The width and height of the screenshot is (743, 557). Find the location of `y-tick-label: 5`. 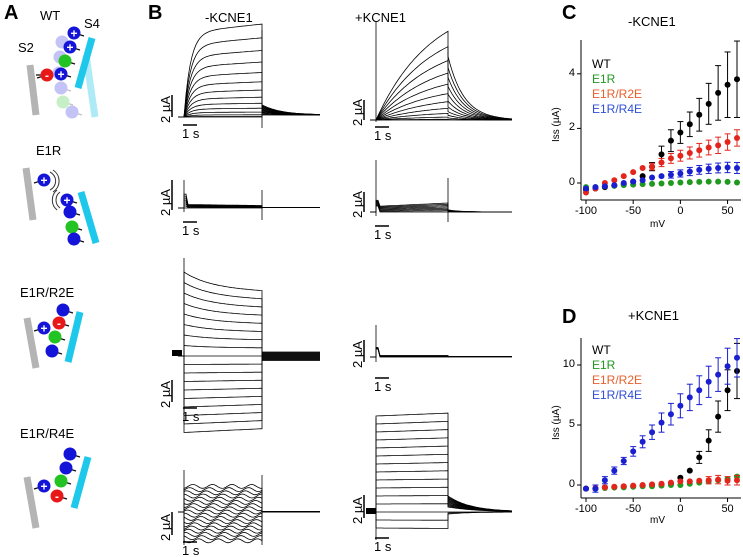

y-tick-label: 5 is located at coordinates (571, 424).